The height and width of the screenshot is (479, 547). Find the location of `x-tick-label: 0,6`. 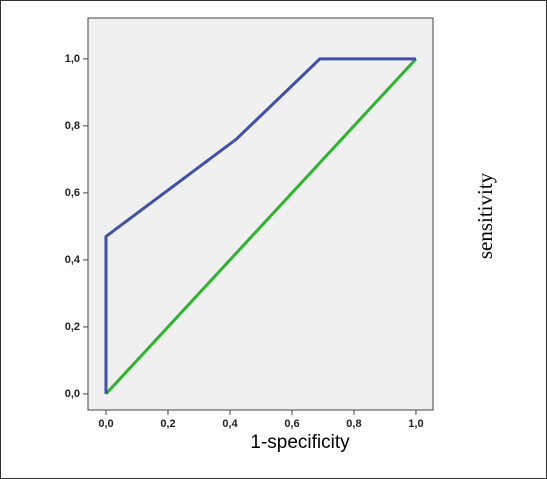

x-tick-label: 0,6 is located at coordinates (291, 424).